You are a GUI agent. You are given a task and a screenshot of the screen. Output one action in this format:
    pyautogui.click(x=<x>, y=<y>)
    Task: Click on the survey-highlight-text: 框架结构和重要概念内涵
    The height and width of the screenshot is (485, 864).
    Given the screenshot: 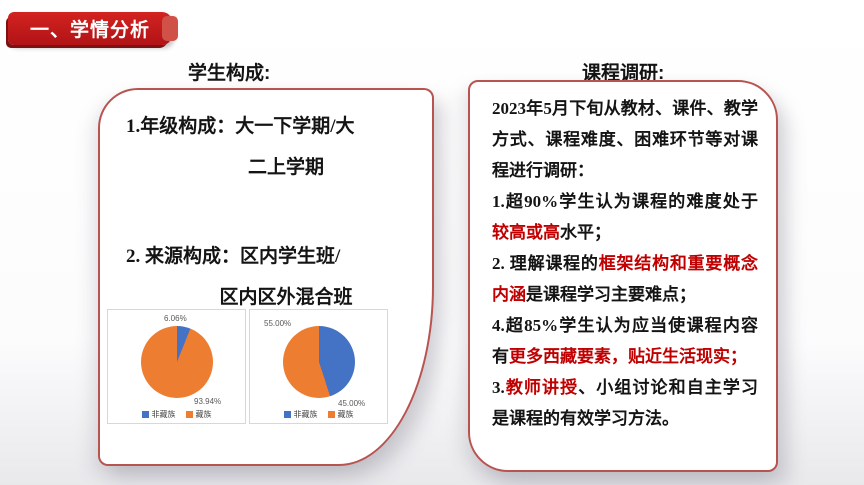 What is the action you would take?
    pyautogui.click(x=625, y=279)
    